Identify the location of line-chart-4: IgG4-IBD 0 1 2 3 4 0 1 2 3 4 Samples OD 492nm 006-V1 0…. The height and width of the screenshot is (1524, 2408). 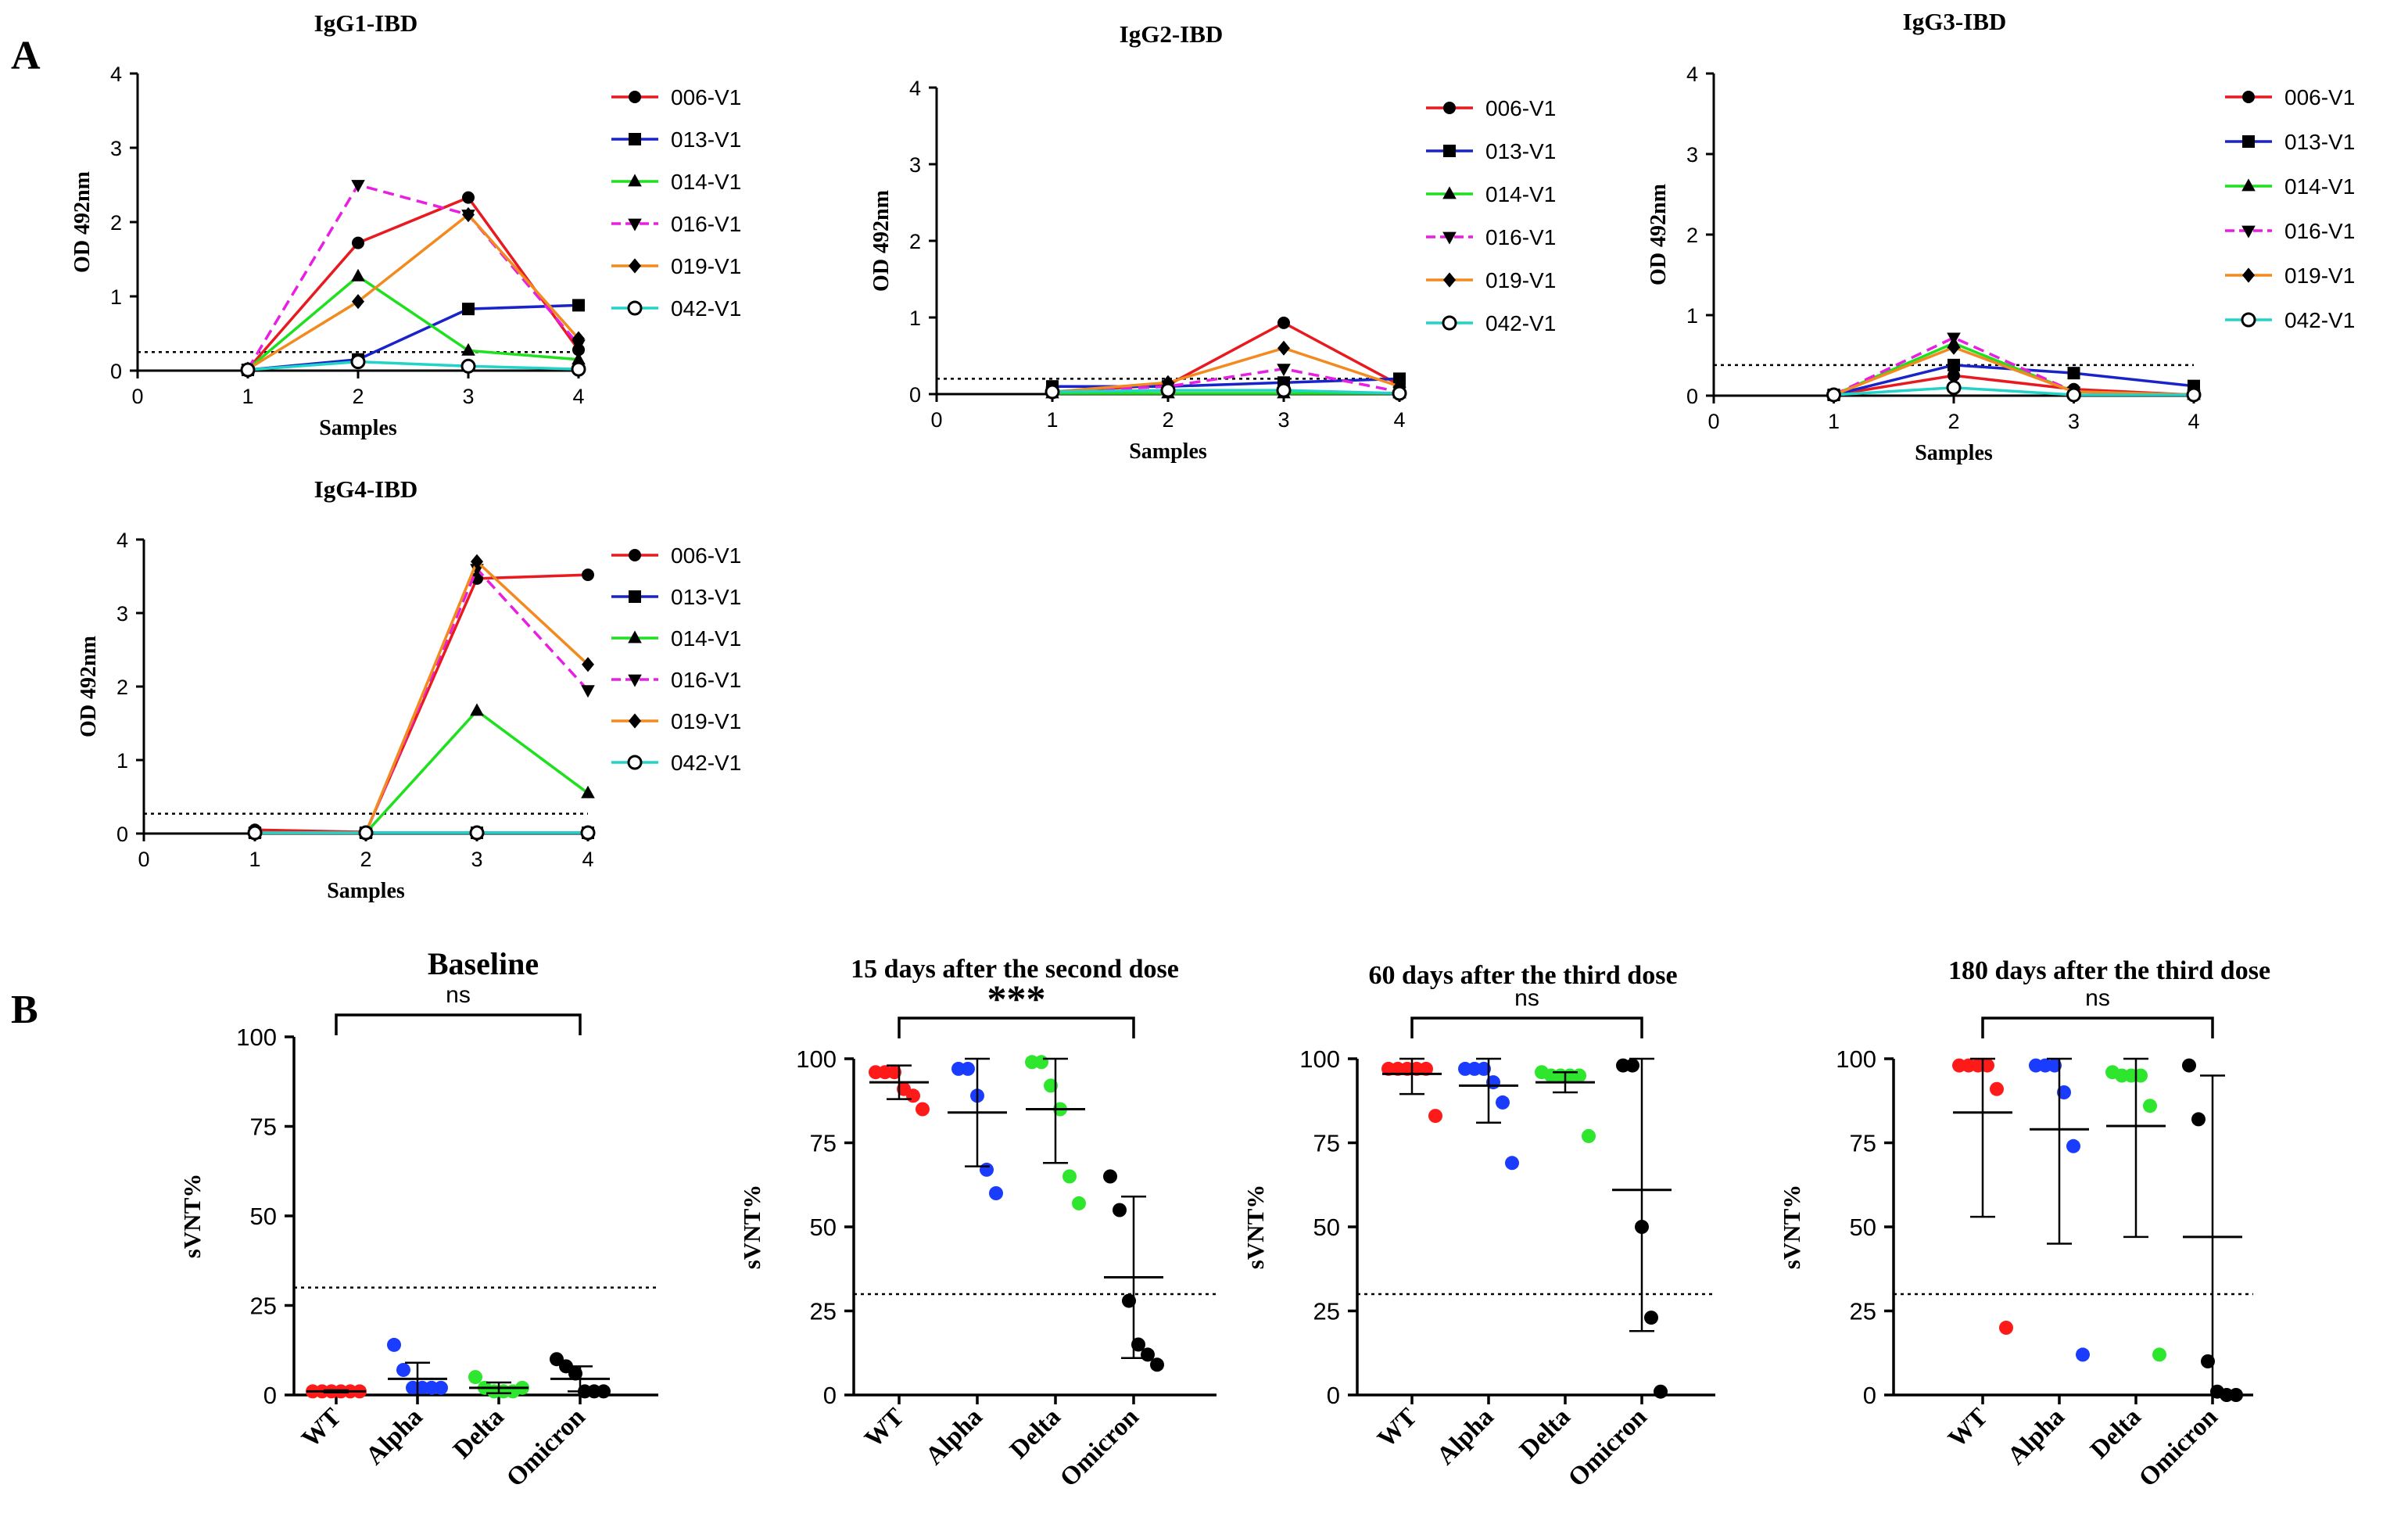
(409, 689).